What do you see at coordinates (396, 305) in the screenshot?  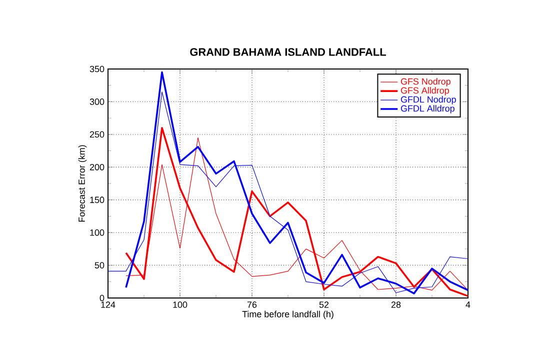 I see `x-tick-label: 28` at bounding box center [396, 305].